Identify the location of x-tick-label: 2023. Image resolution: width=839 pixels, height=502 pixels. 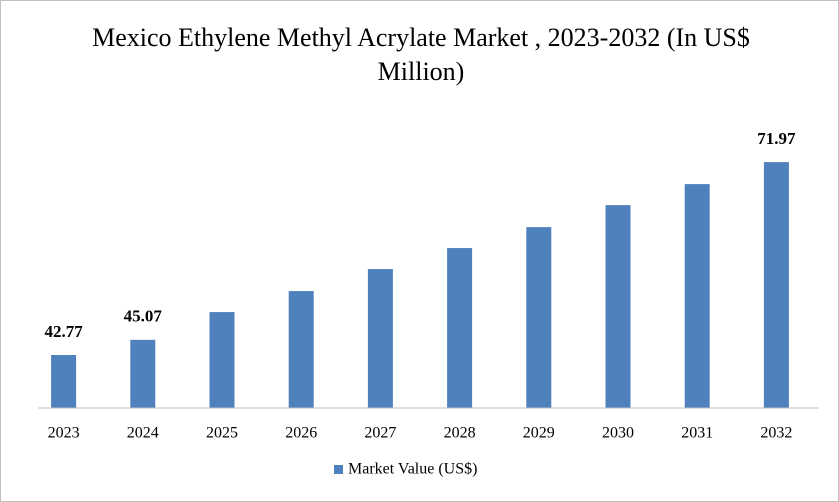
(64, 433).